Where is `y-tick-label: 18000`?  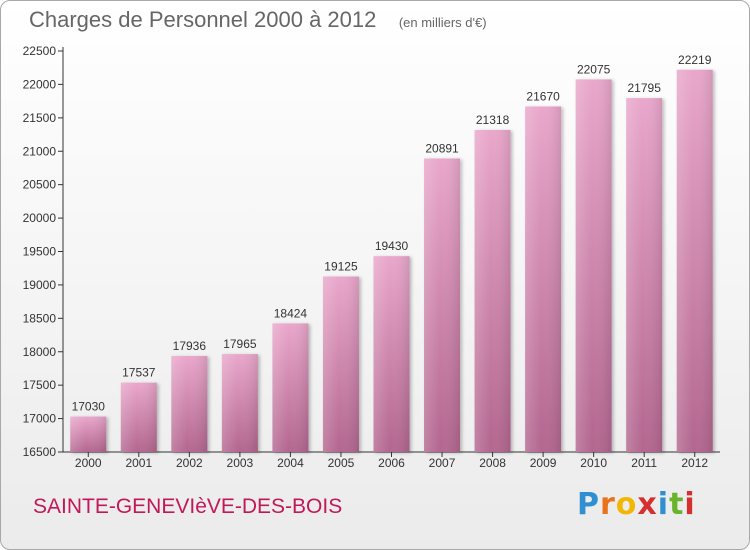 y-tick-label: 18000 is located at coordinates (40, 352).